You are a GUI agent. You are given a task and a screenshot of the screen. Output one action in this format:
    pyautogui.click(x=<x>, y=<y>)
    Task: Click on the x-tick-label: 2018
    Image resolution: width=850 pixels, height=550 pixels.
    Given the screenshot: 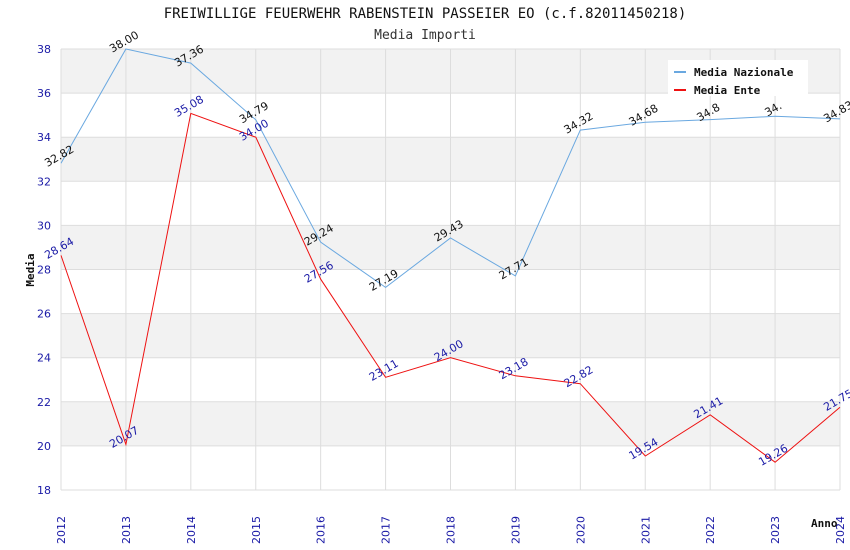 What is the action you would take?
    pyautogui.click(x=451, y=530)
    